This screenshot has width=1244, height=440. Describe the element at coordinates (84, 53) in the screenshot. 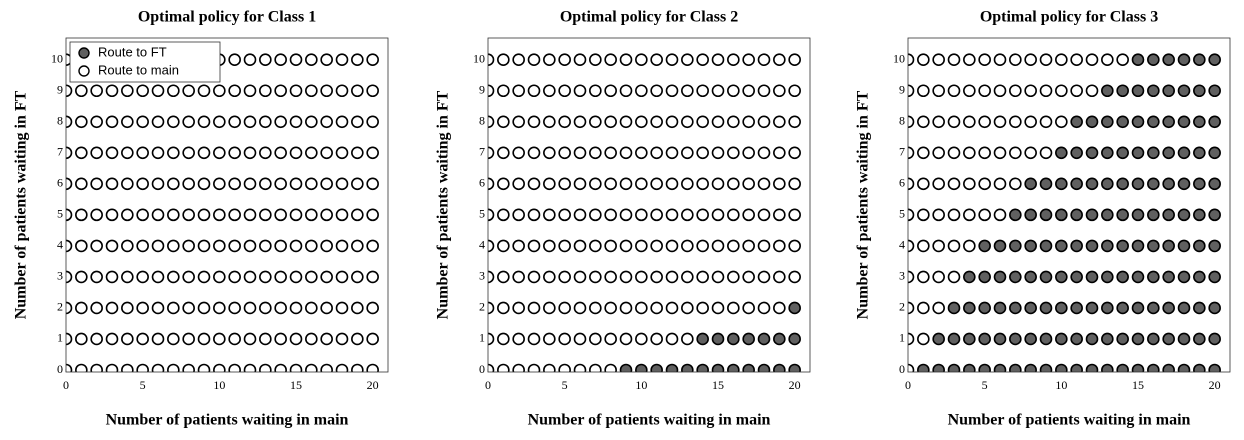

I see `legend-marker` at that location.